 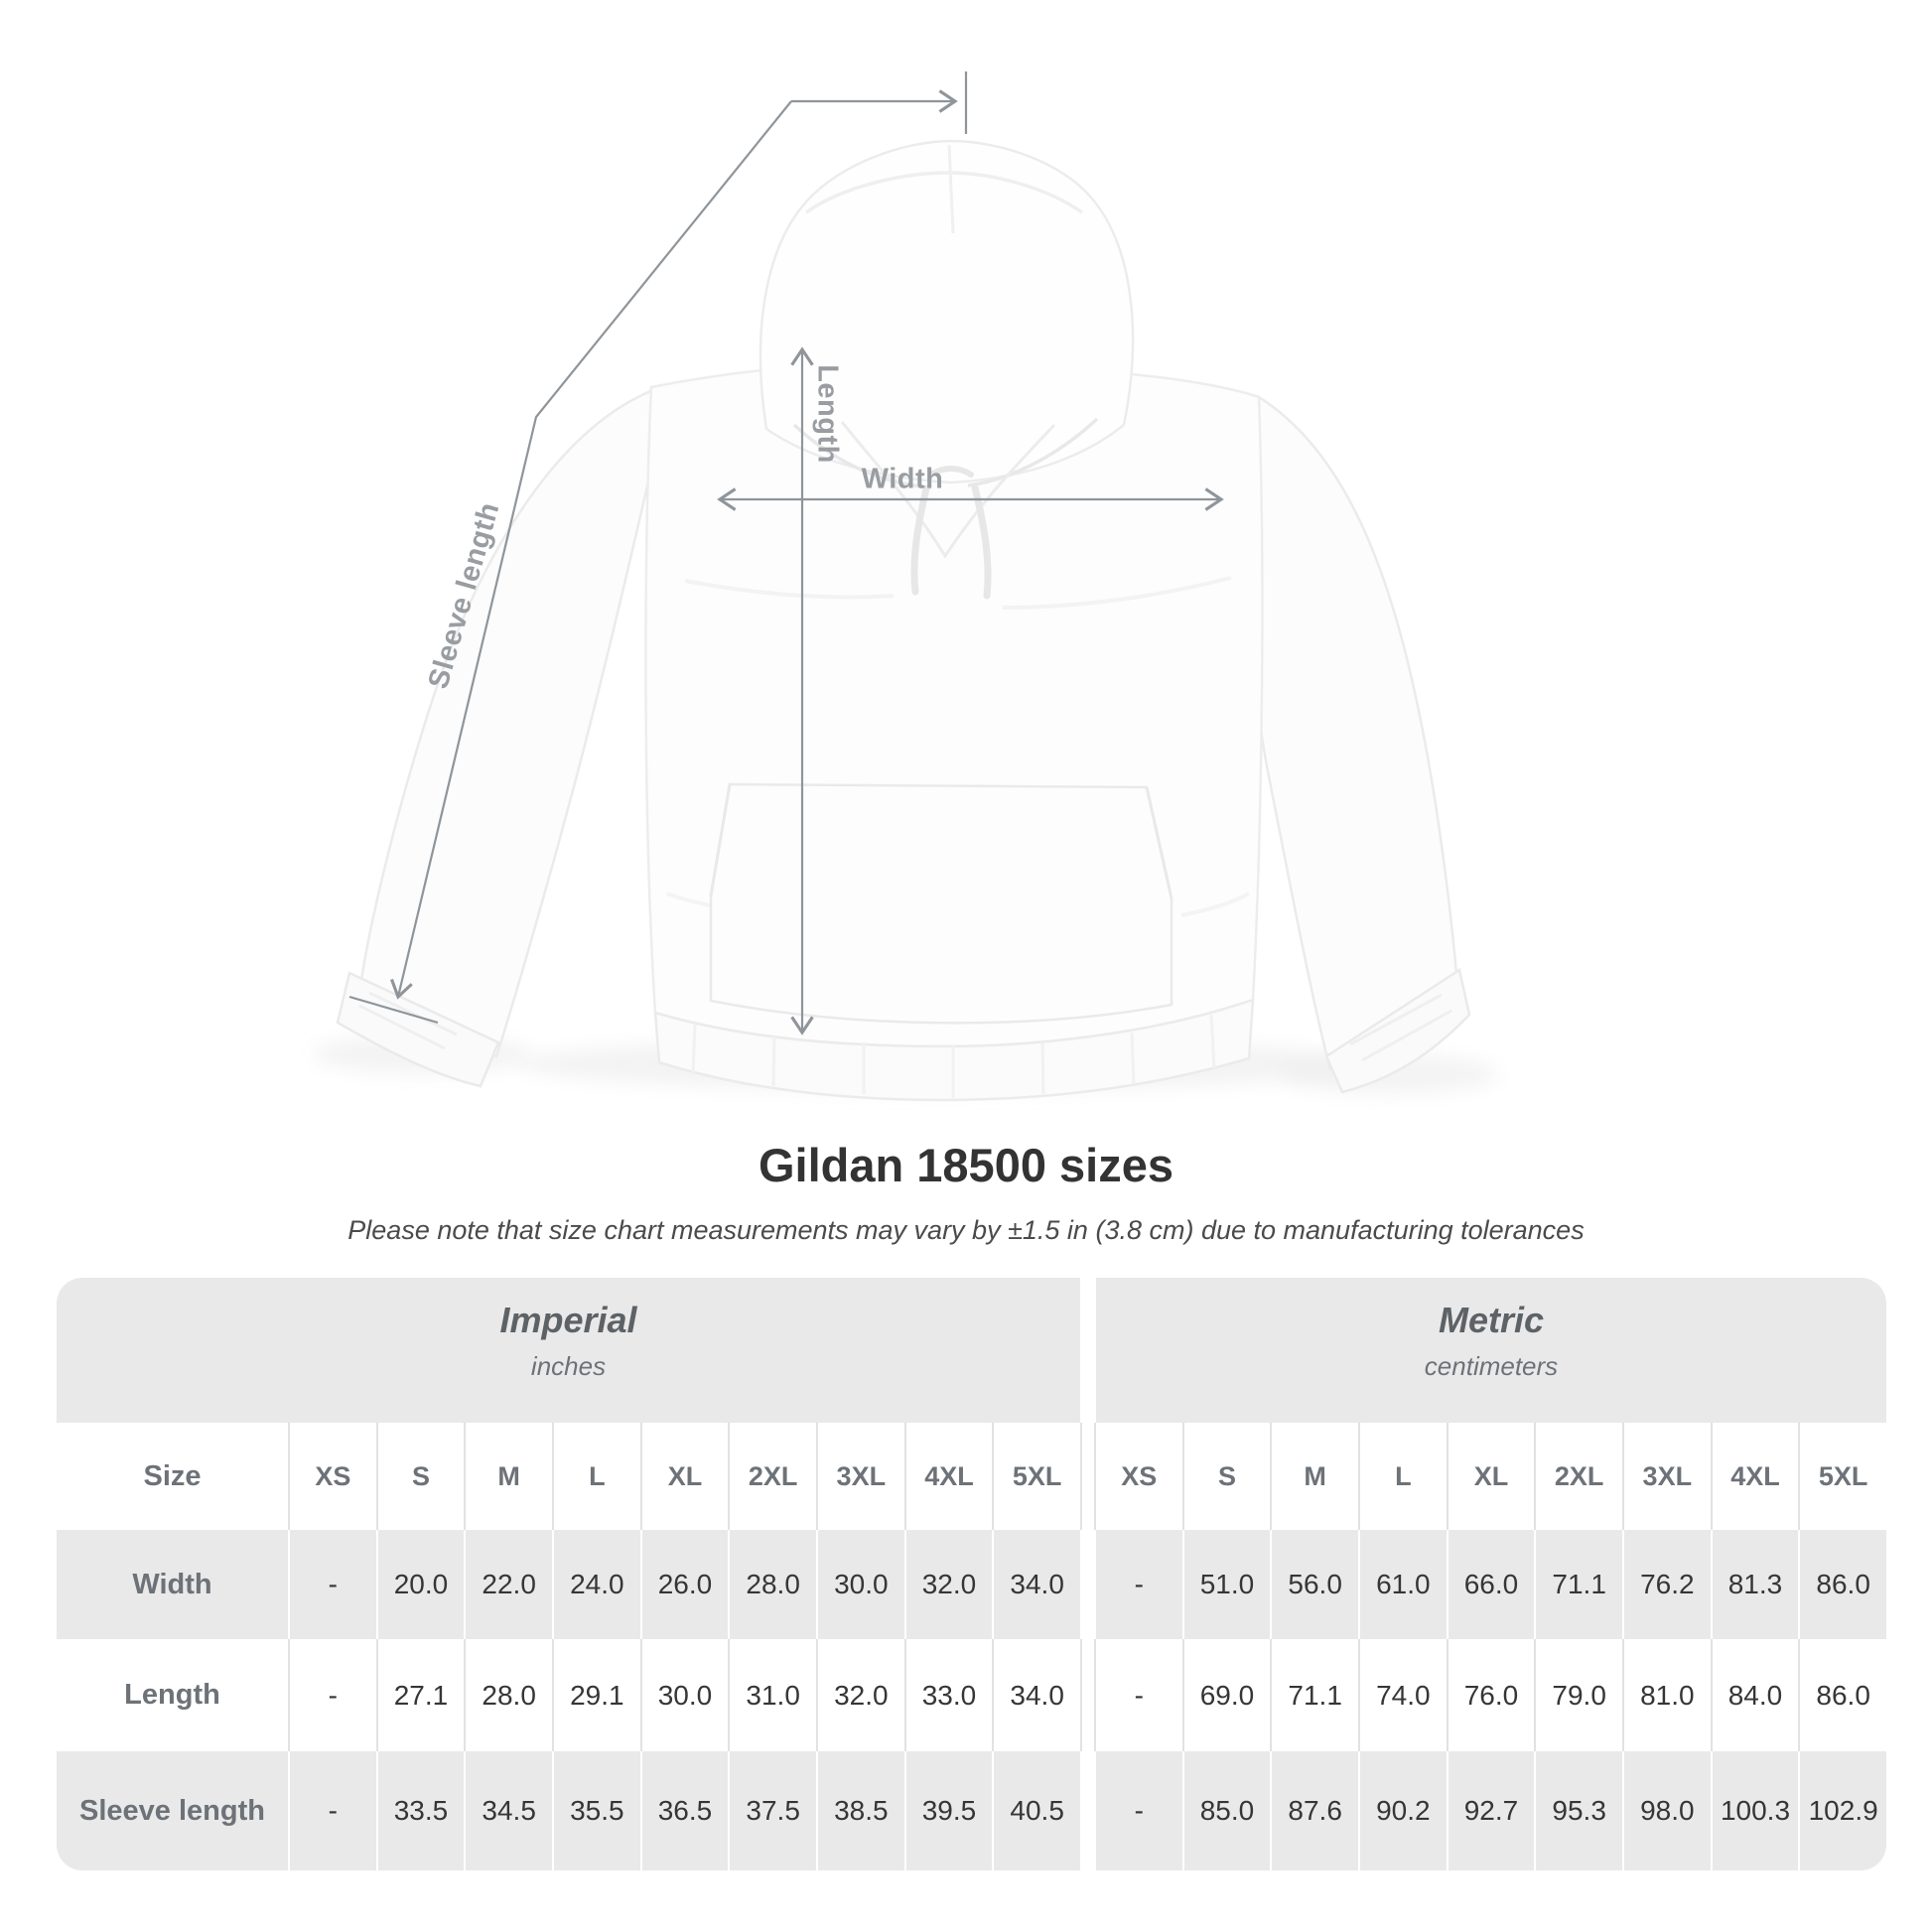 I want to click on value-cell: 74.0, so click(x=1403, y=1695).